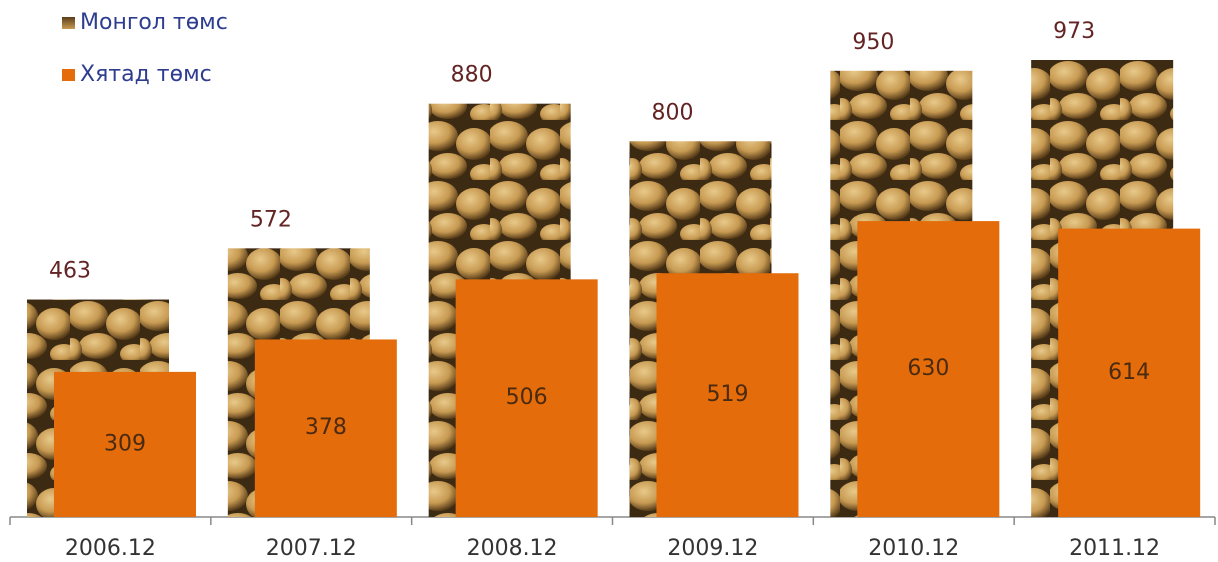 This screenshot has width=1218, height=562. I want to click on legend-label: Монгол төмс, so click(154, 22).